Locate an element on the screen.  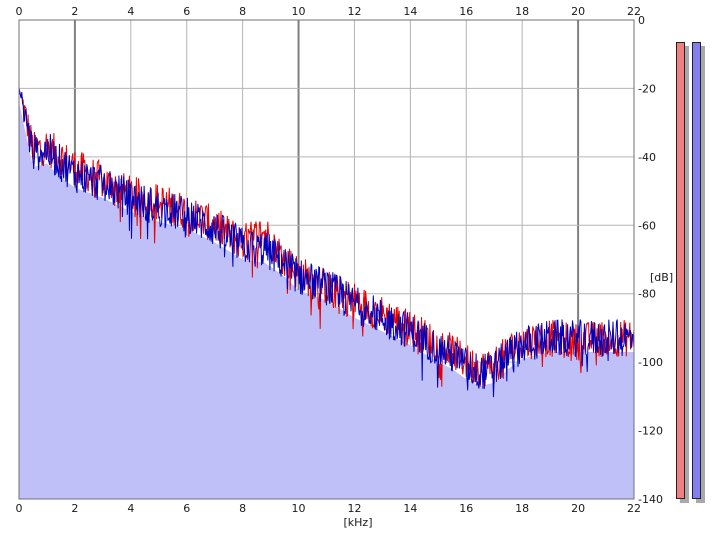
x-tick-top: 8 is located at coordinates (242, 11).